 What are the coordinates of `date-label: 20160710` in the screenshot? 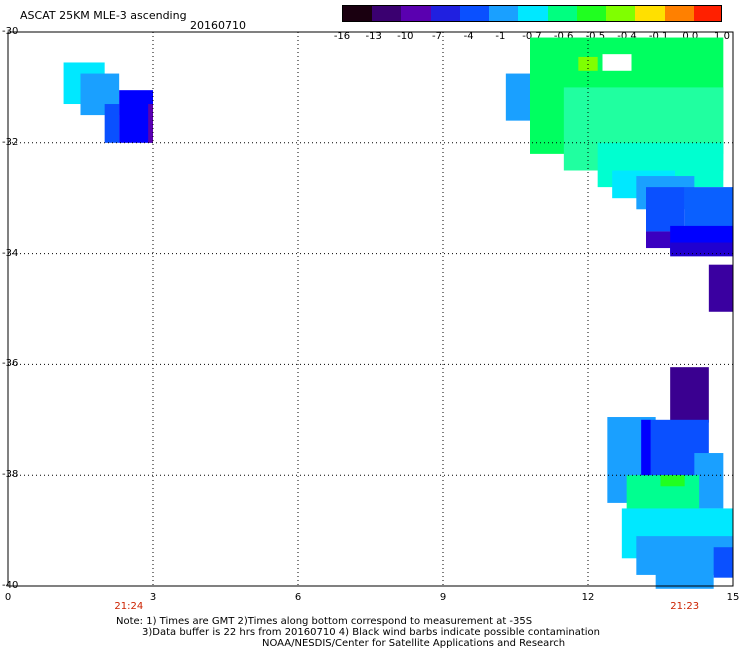 It's located at (218, 25).